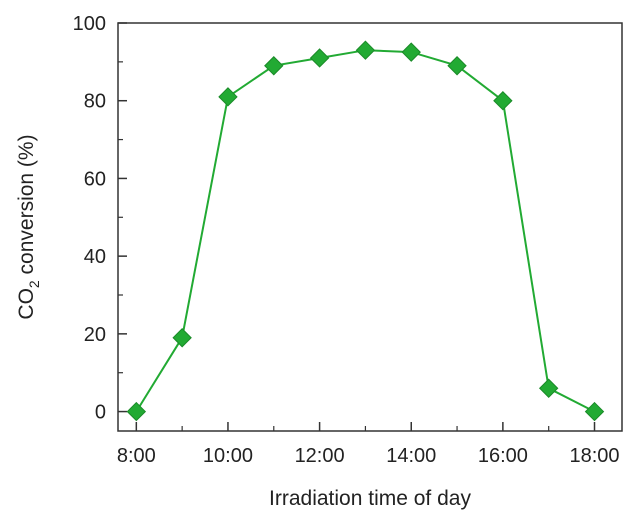  What do you see at coordinates (368, 444) in the screenshot?
I see `x-axis-ticks: 8:00 10:00 12:00 14:00 16:00 18:00` at bounding box center [368, 444].